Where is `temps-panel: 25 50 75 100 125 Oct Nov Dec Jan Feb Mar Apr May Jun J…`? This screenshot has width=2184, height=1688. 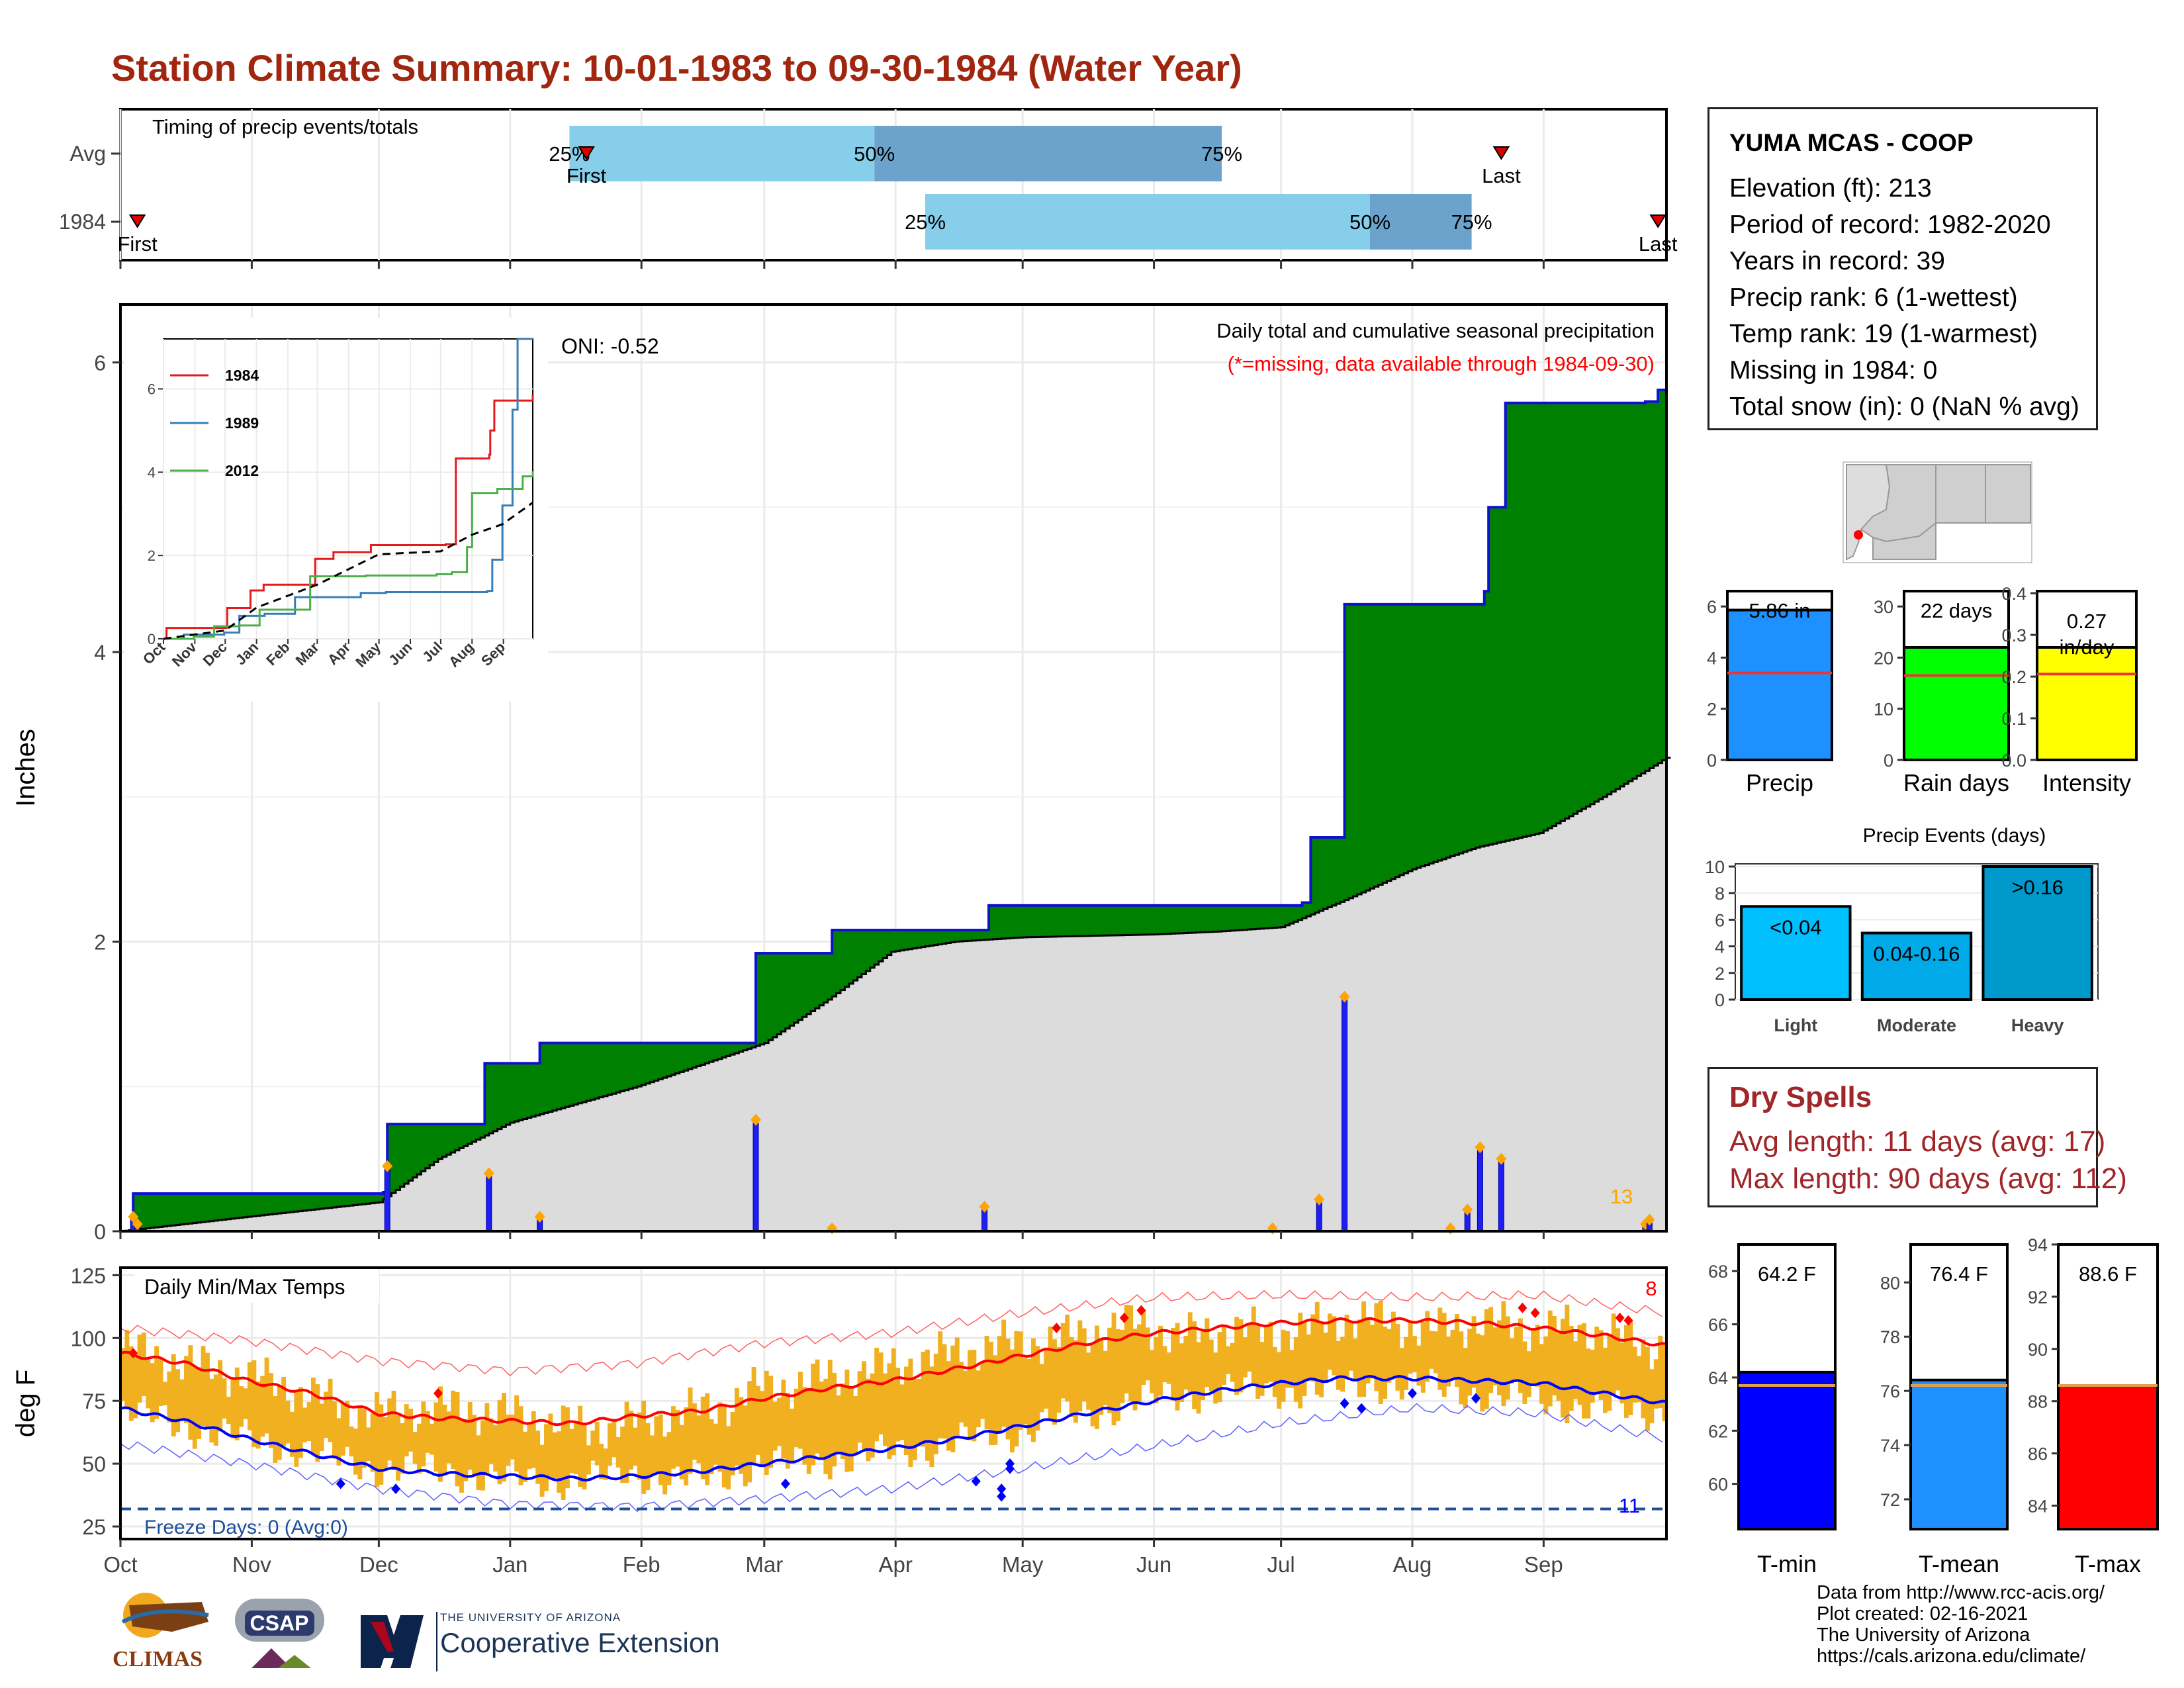
temps-panel: 25 50 75 100 125 Oct Nov Dec Jan Feb Mar Apr May Jun J… is located at coordinates (839, 1420).